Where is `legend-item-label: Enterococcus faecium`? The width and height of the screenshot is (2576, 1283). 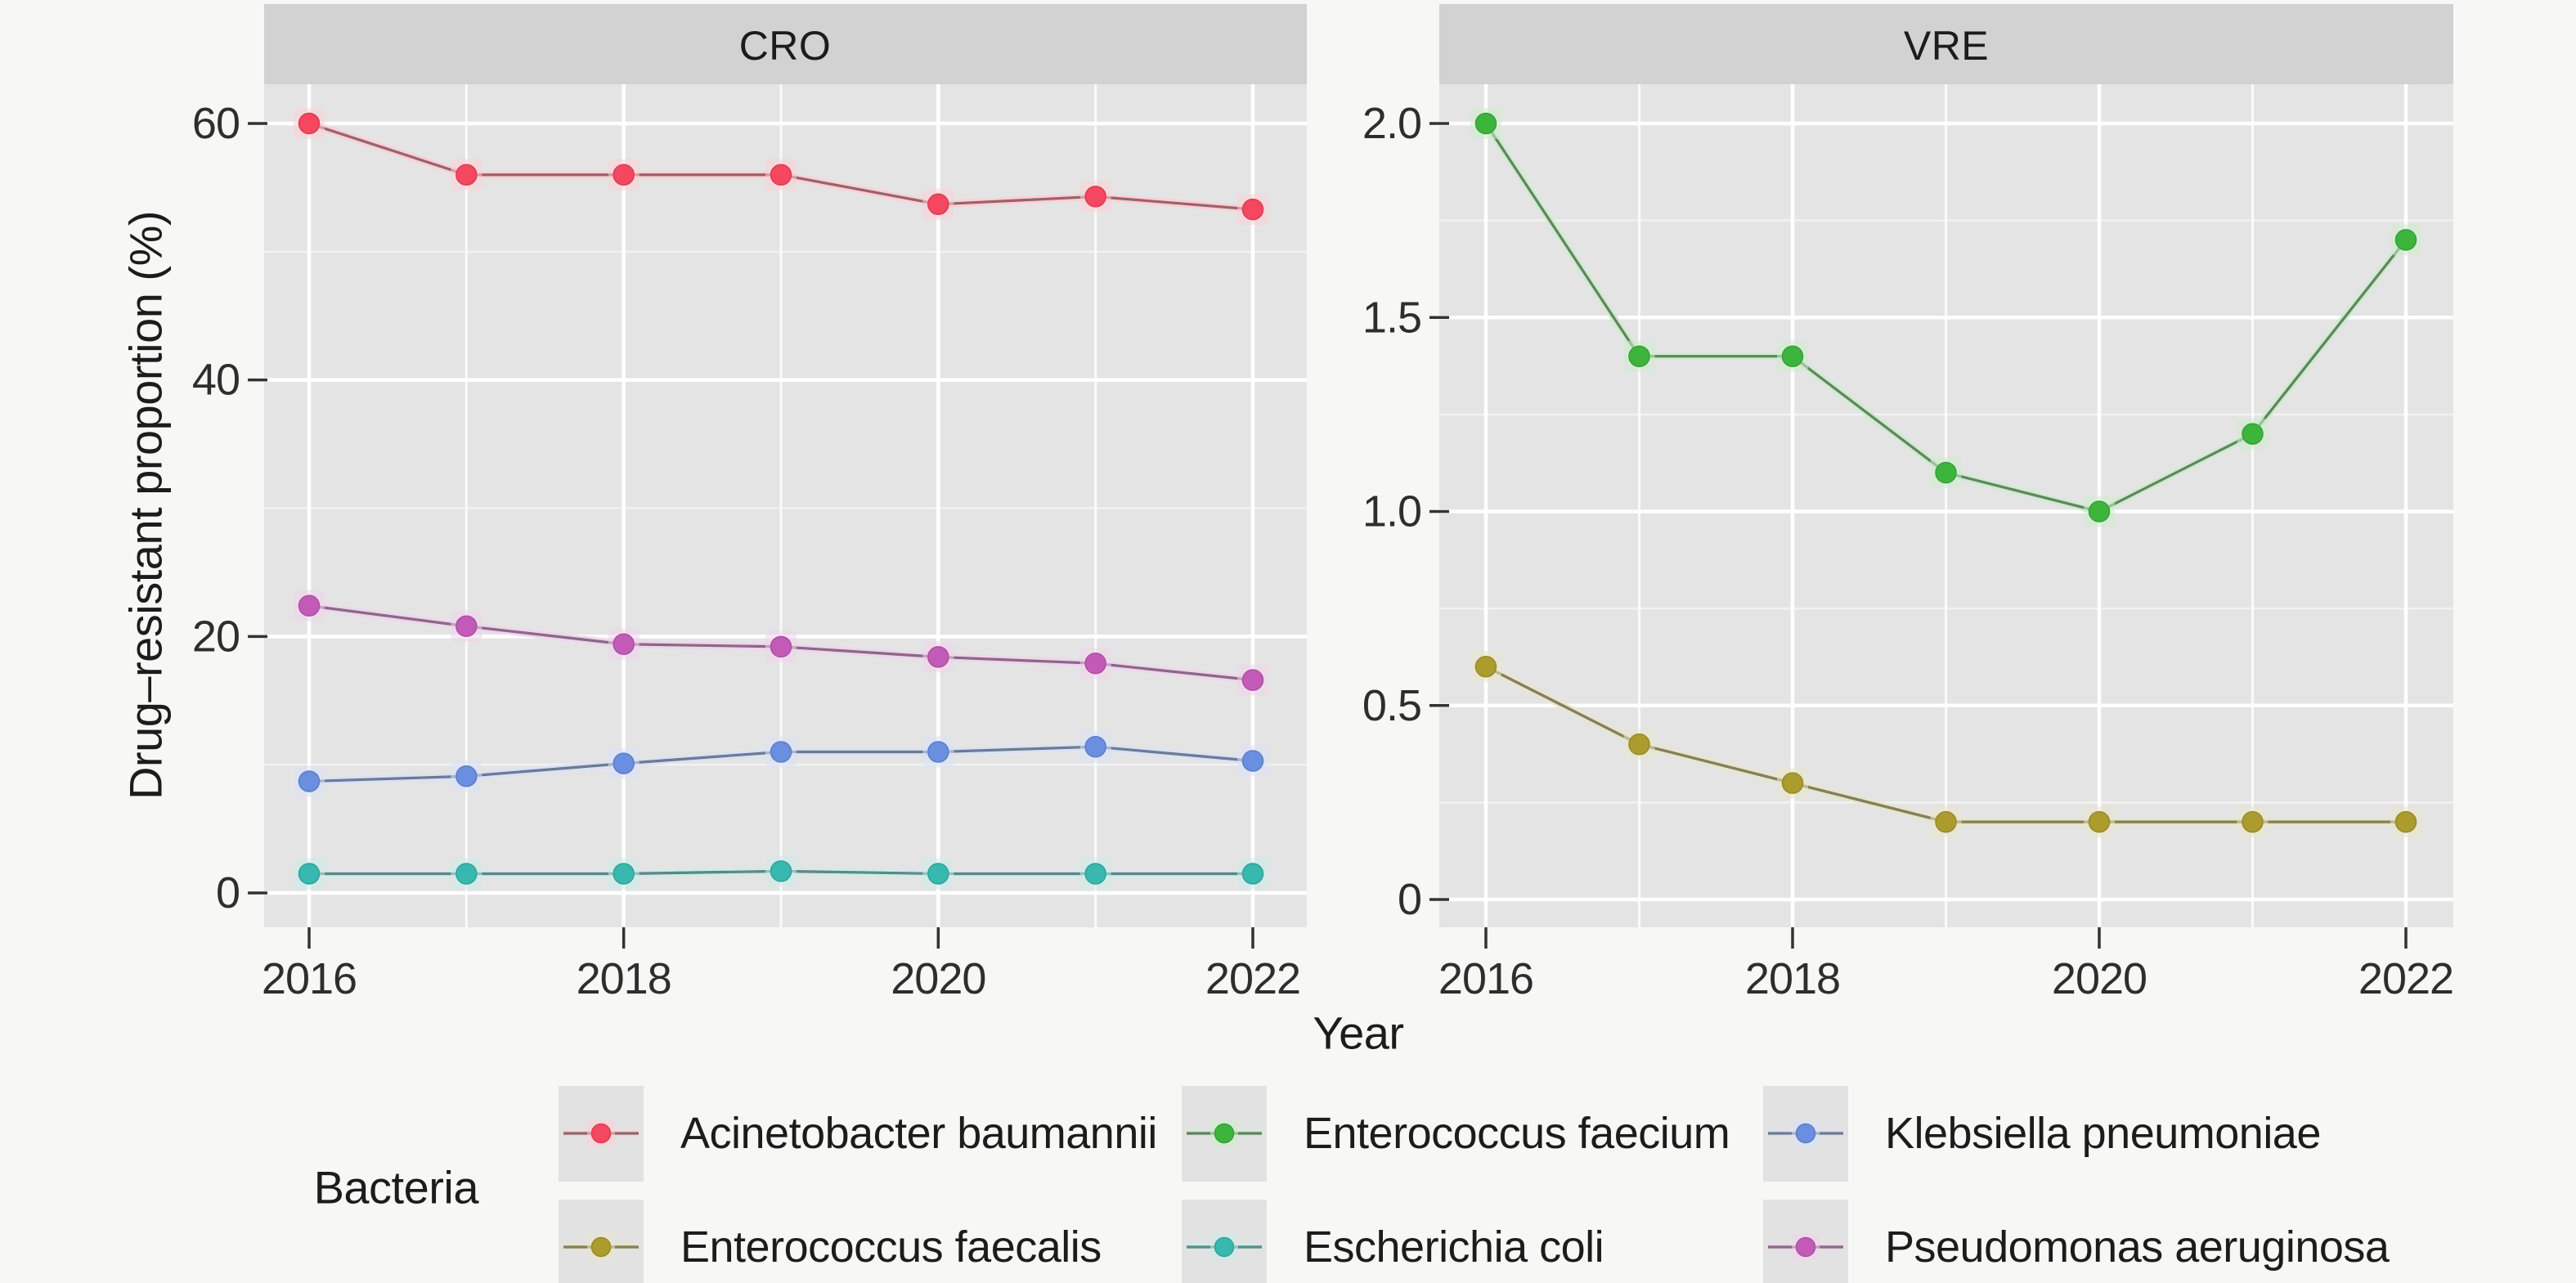
legend-item-label: Enterococcus faecium is located at coordinates (1517, 1133).